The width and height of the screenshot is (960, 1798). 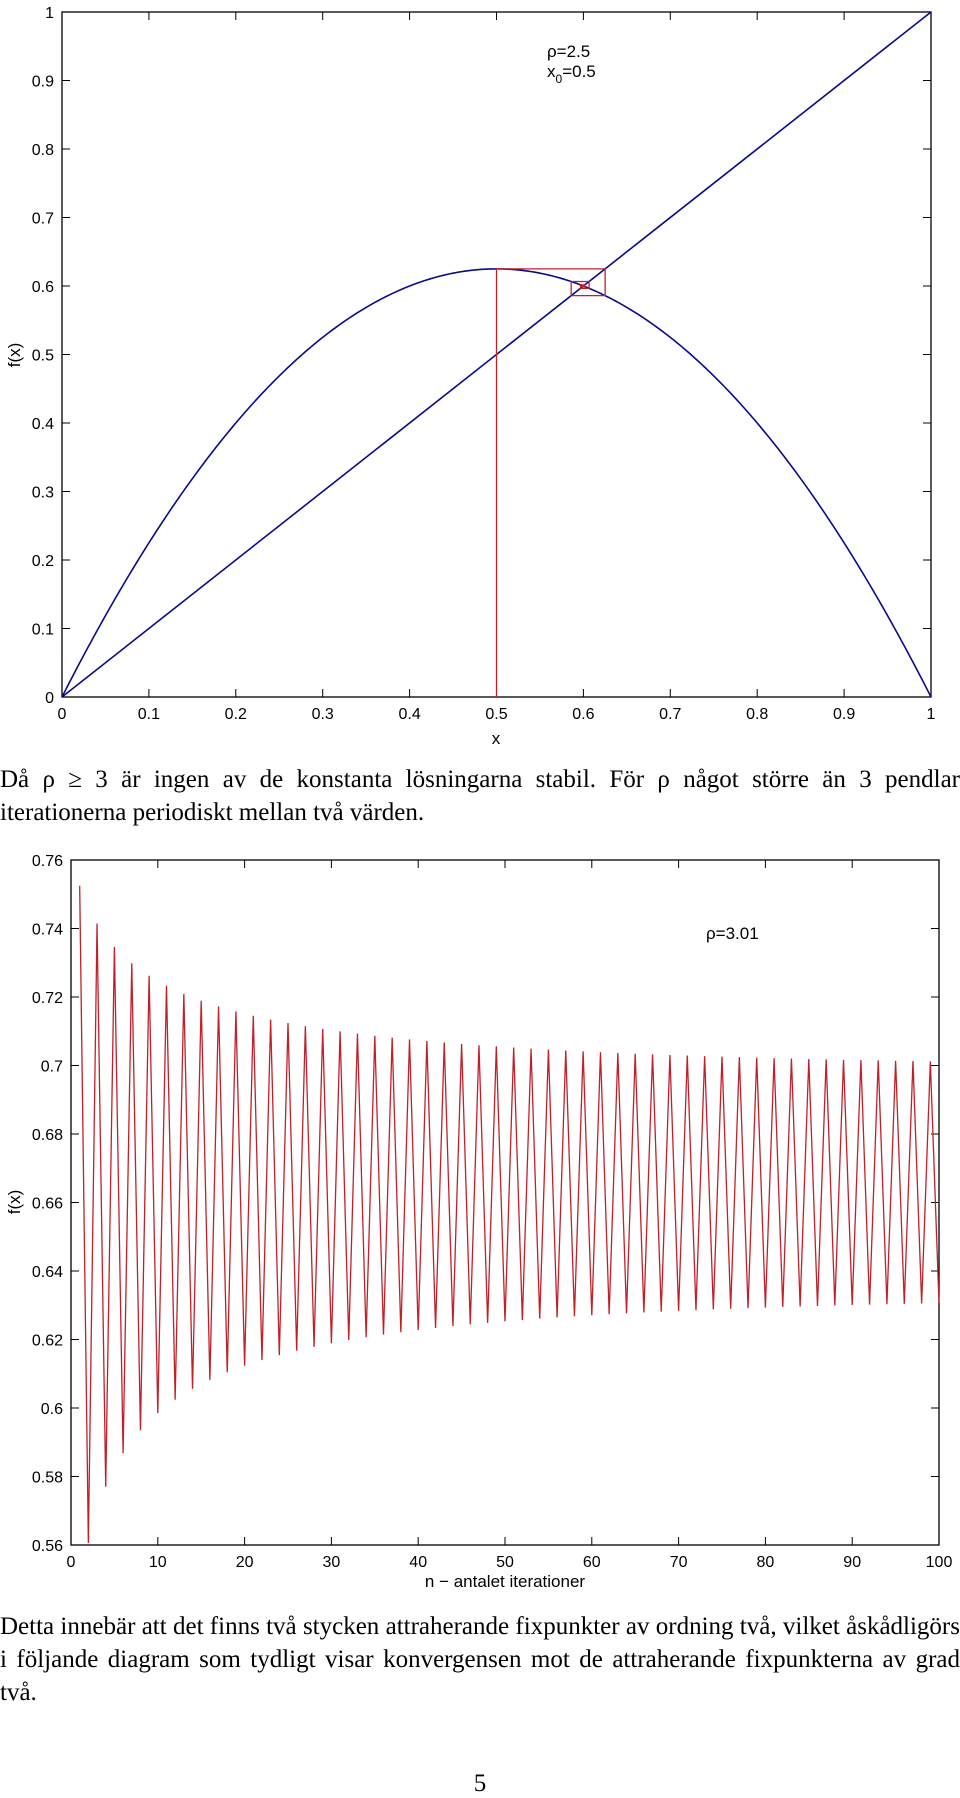 I want to click on x-tick-label: 30, so click(x=332, y=1562).